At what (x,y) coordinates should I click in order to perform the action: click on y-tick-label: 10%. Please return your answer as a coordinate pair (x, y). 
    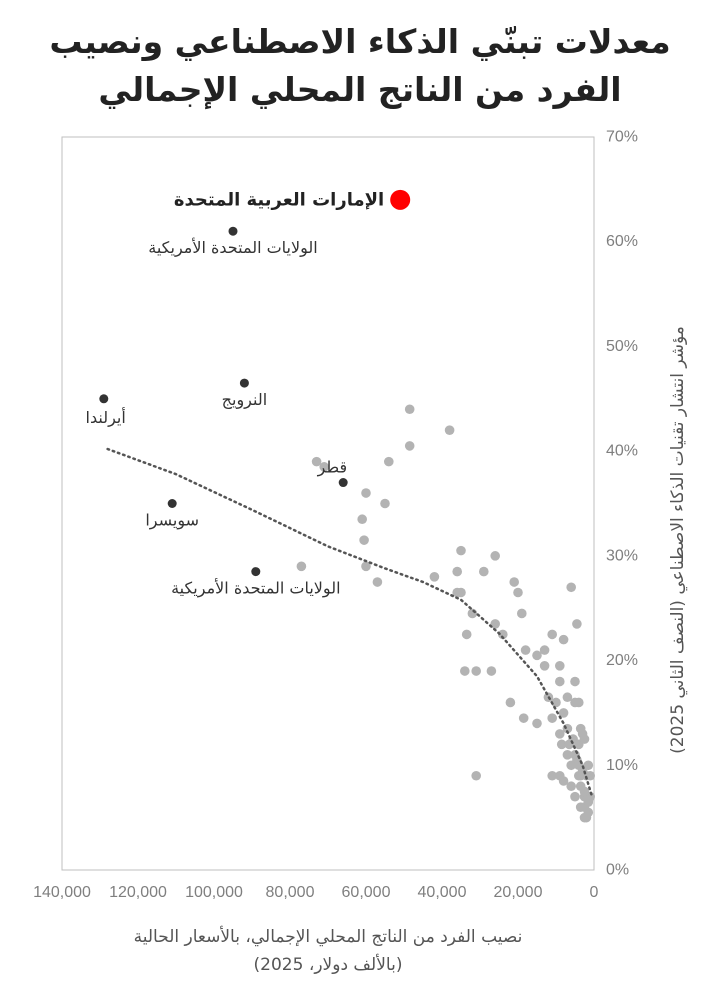
    Looking at the image, I should click on (622, 765).